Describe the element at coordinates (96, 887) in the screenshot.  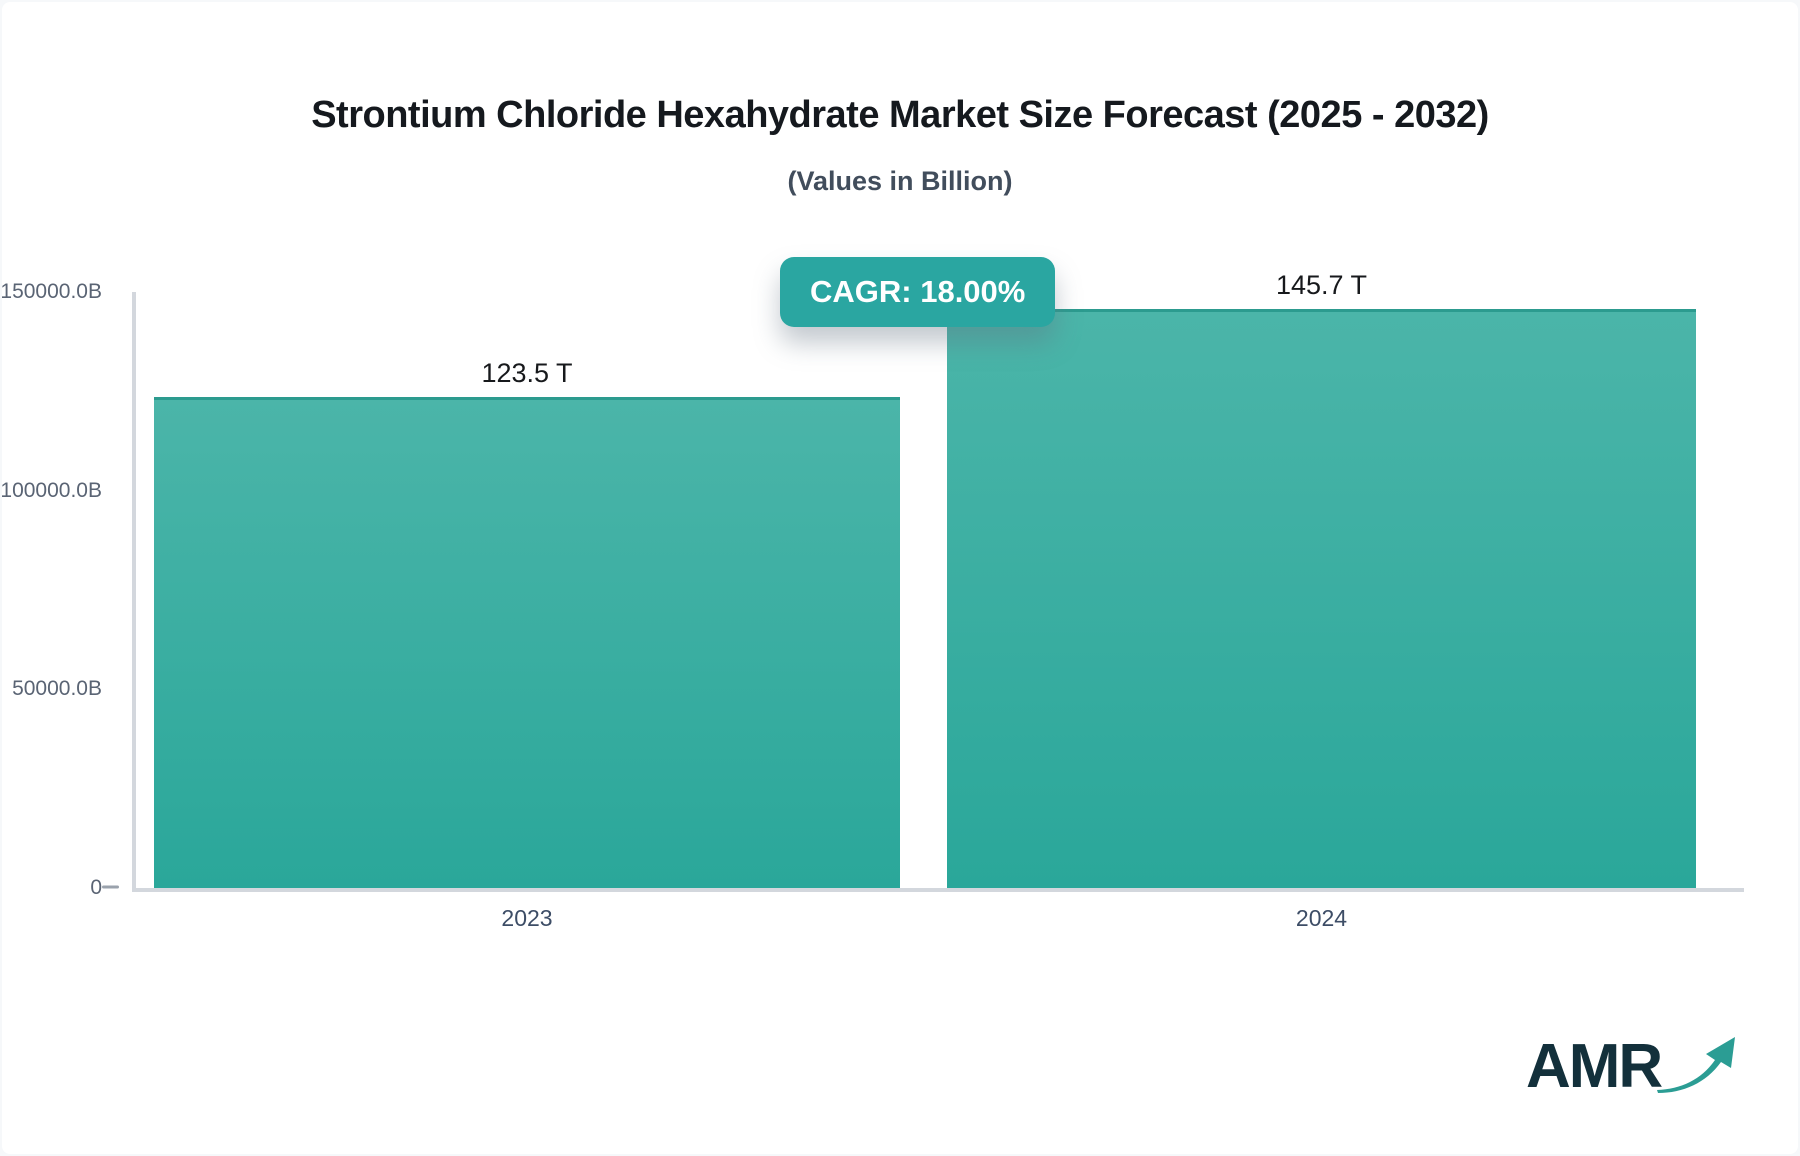
I see `y-tick-label-0: 0` at that location.